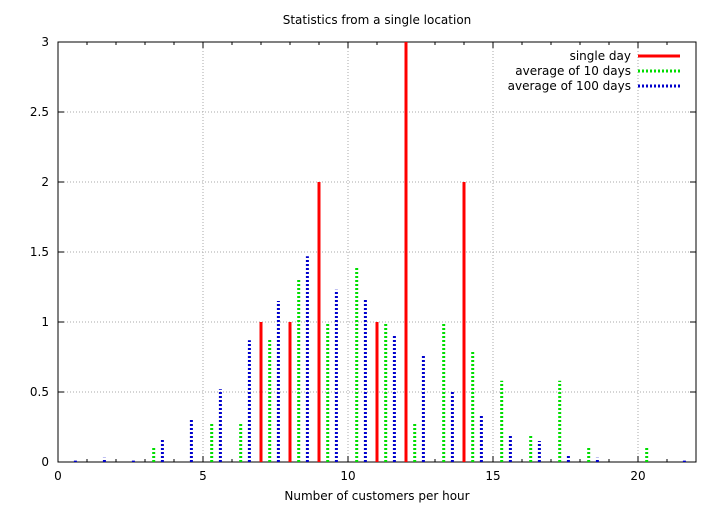 The height and width of the screenshot is (508, 720). Describe the element at coordinates (39, 392) in the screenshot. I see `y-tick-label: 0.5` at that location.